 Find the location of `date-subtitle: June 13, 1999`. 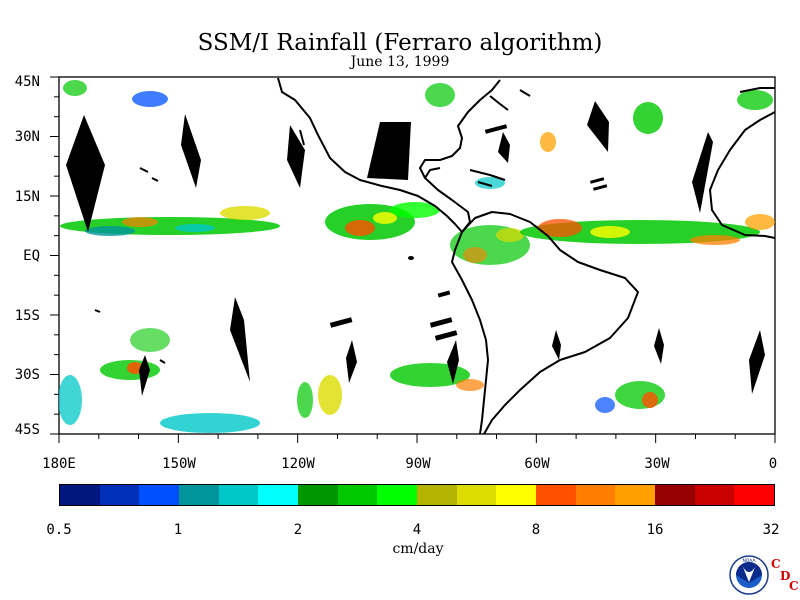

date-subtitle: June 13, 1999 is located at coordinates (400, 62).